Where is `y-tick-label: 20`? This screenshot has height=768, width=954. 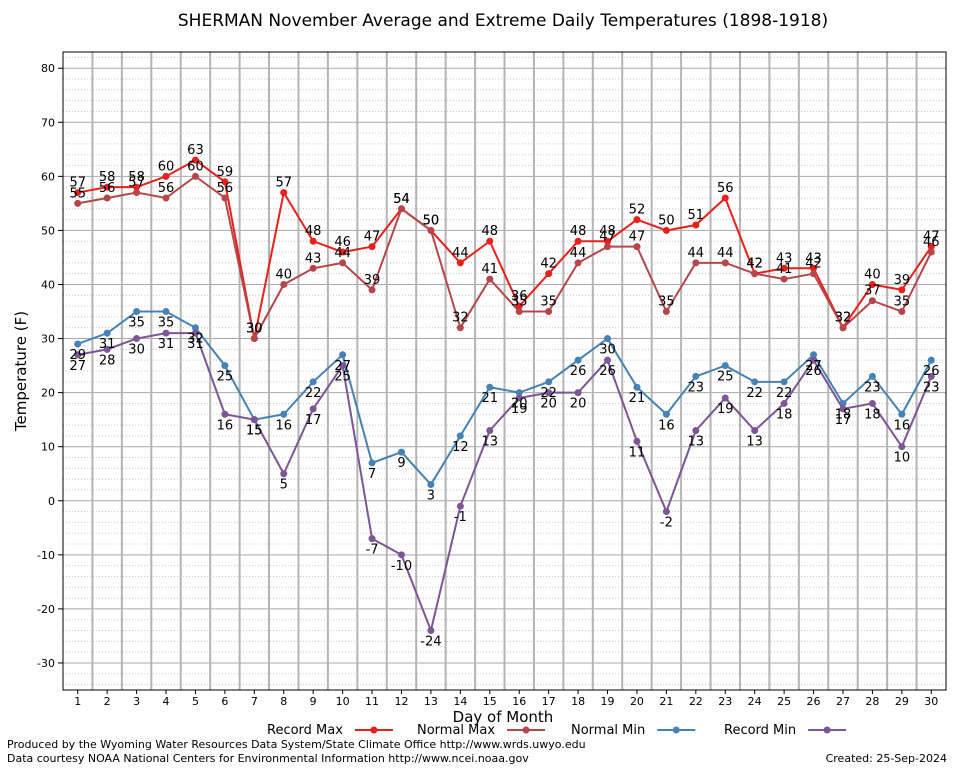 y-tick-label: 20 is located at coordinates (48, 393).